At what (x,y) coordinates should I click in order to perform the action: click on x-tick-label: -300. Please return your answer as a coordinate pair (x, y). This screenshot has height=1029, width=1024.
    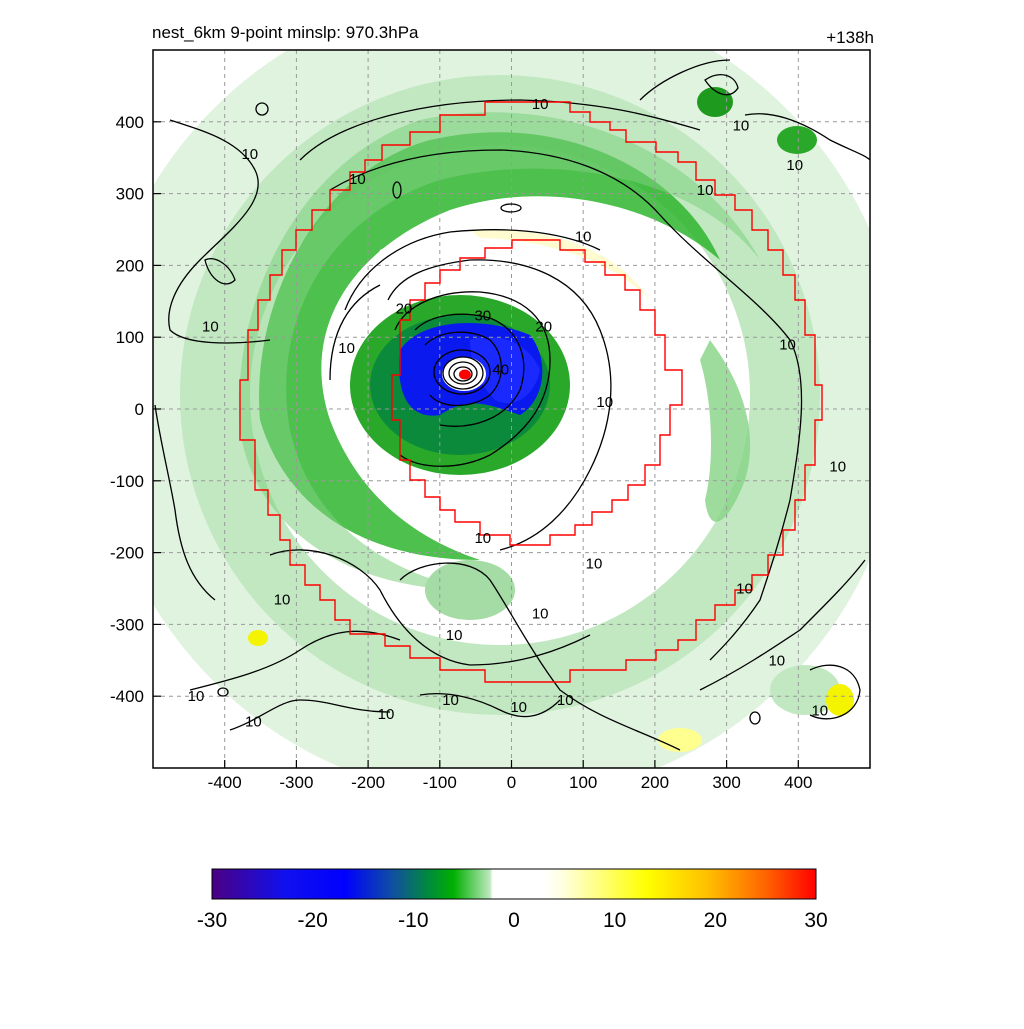
    Looking at the image, I should click on (296, 782).